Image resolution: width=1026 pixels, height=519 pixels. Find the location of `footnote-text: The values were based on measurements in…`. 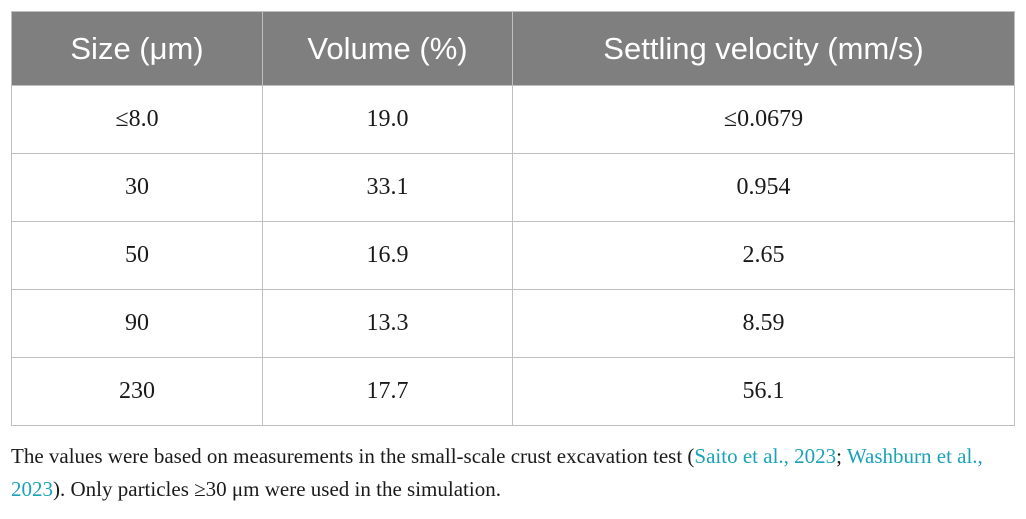

footnote-text: The values were based on measurements in… is located at coordinates (353, 456).